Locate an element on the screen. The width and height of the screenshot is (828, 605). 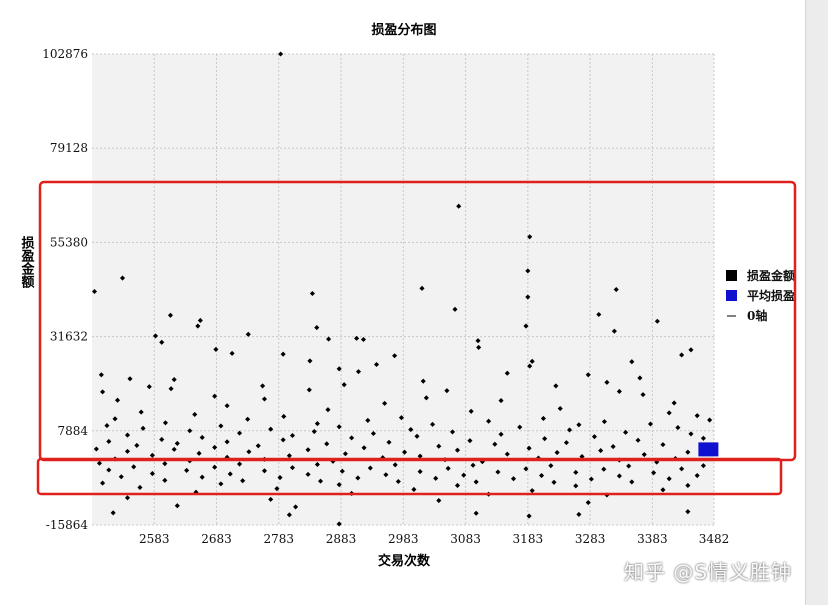
x-tick-label: 2783 is located at coordinates (279, 539).